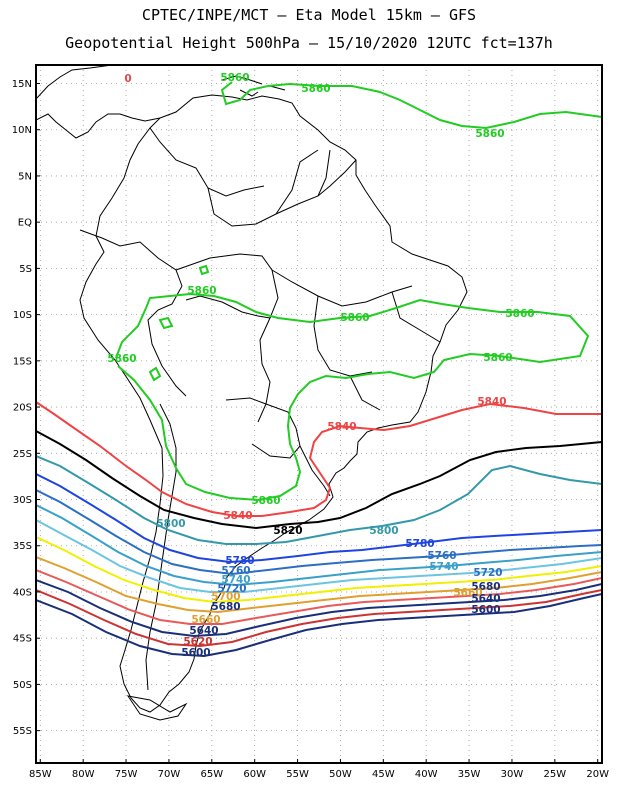  What do you see at coordinates (22, 130) in the screenshot?
I see `lat-tick-label: 10N` at bounding box center [22, 130].